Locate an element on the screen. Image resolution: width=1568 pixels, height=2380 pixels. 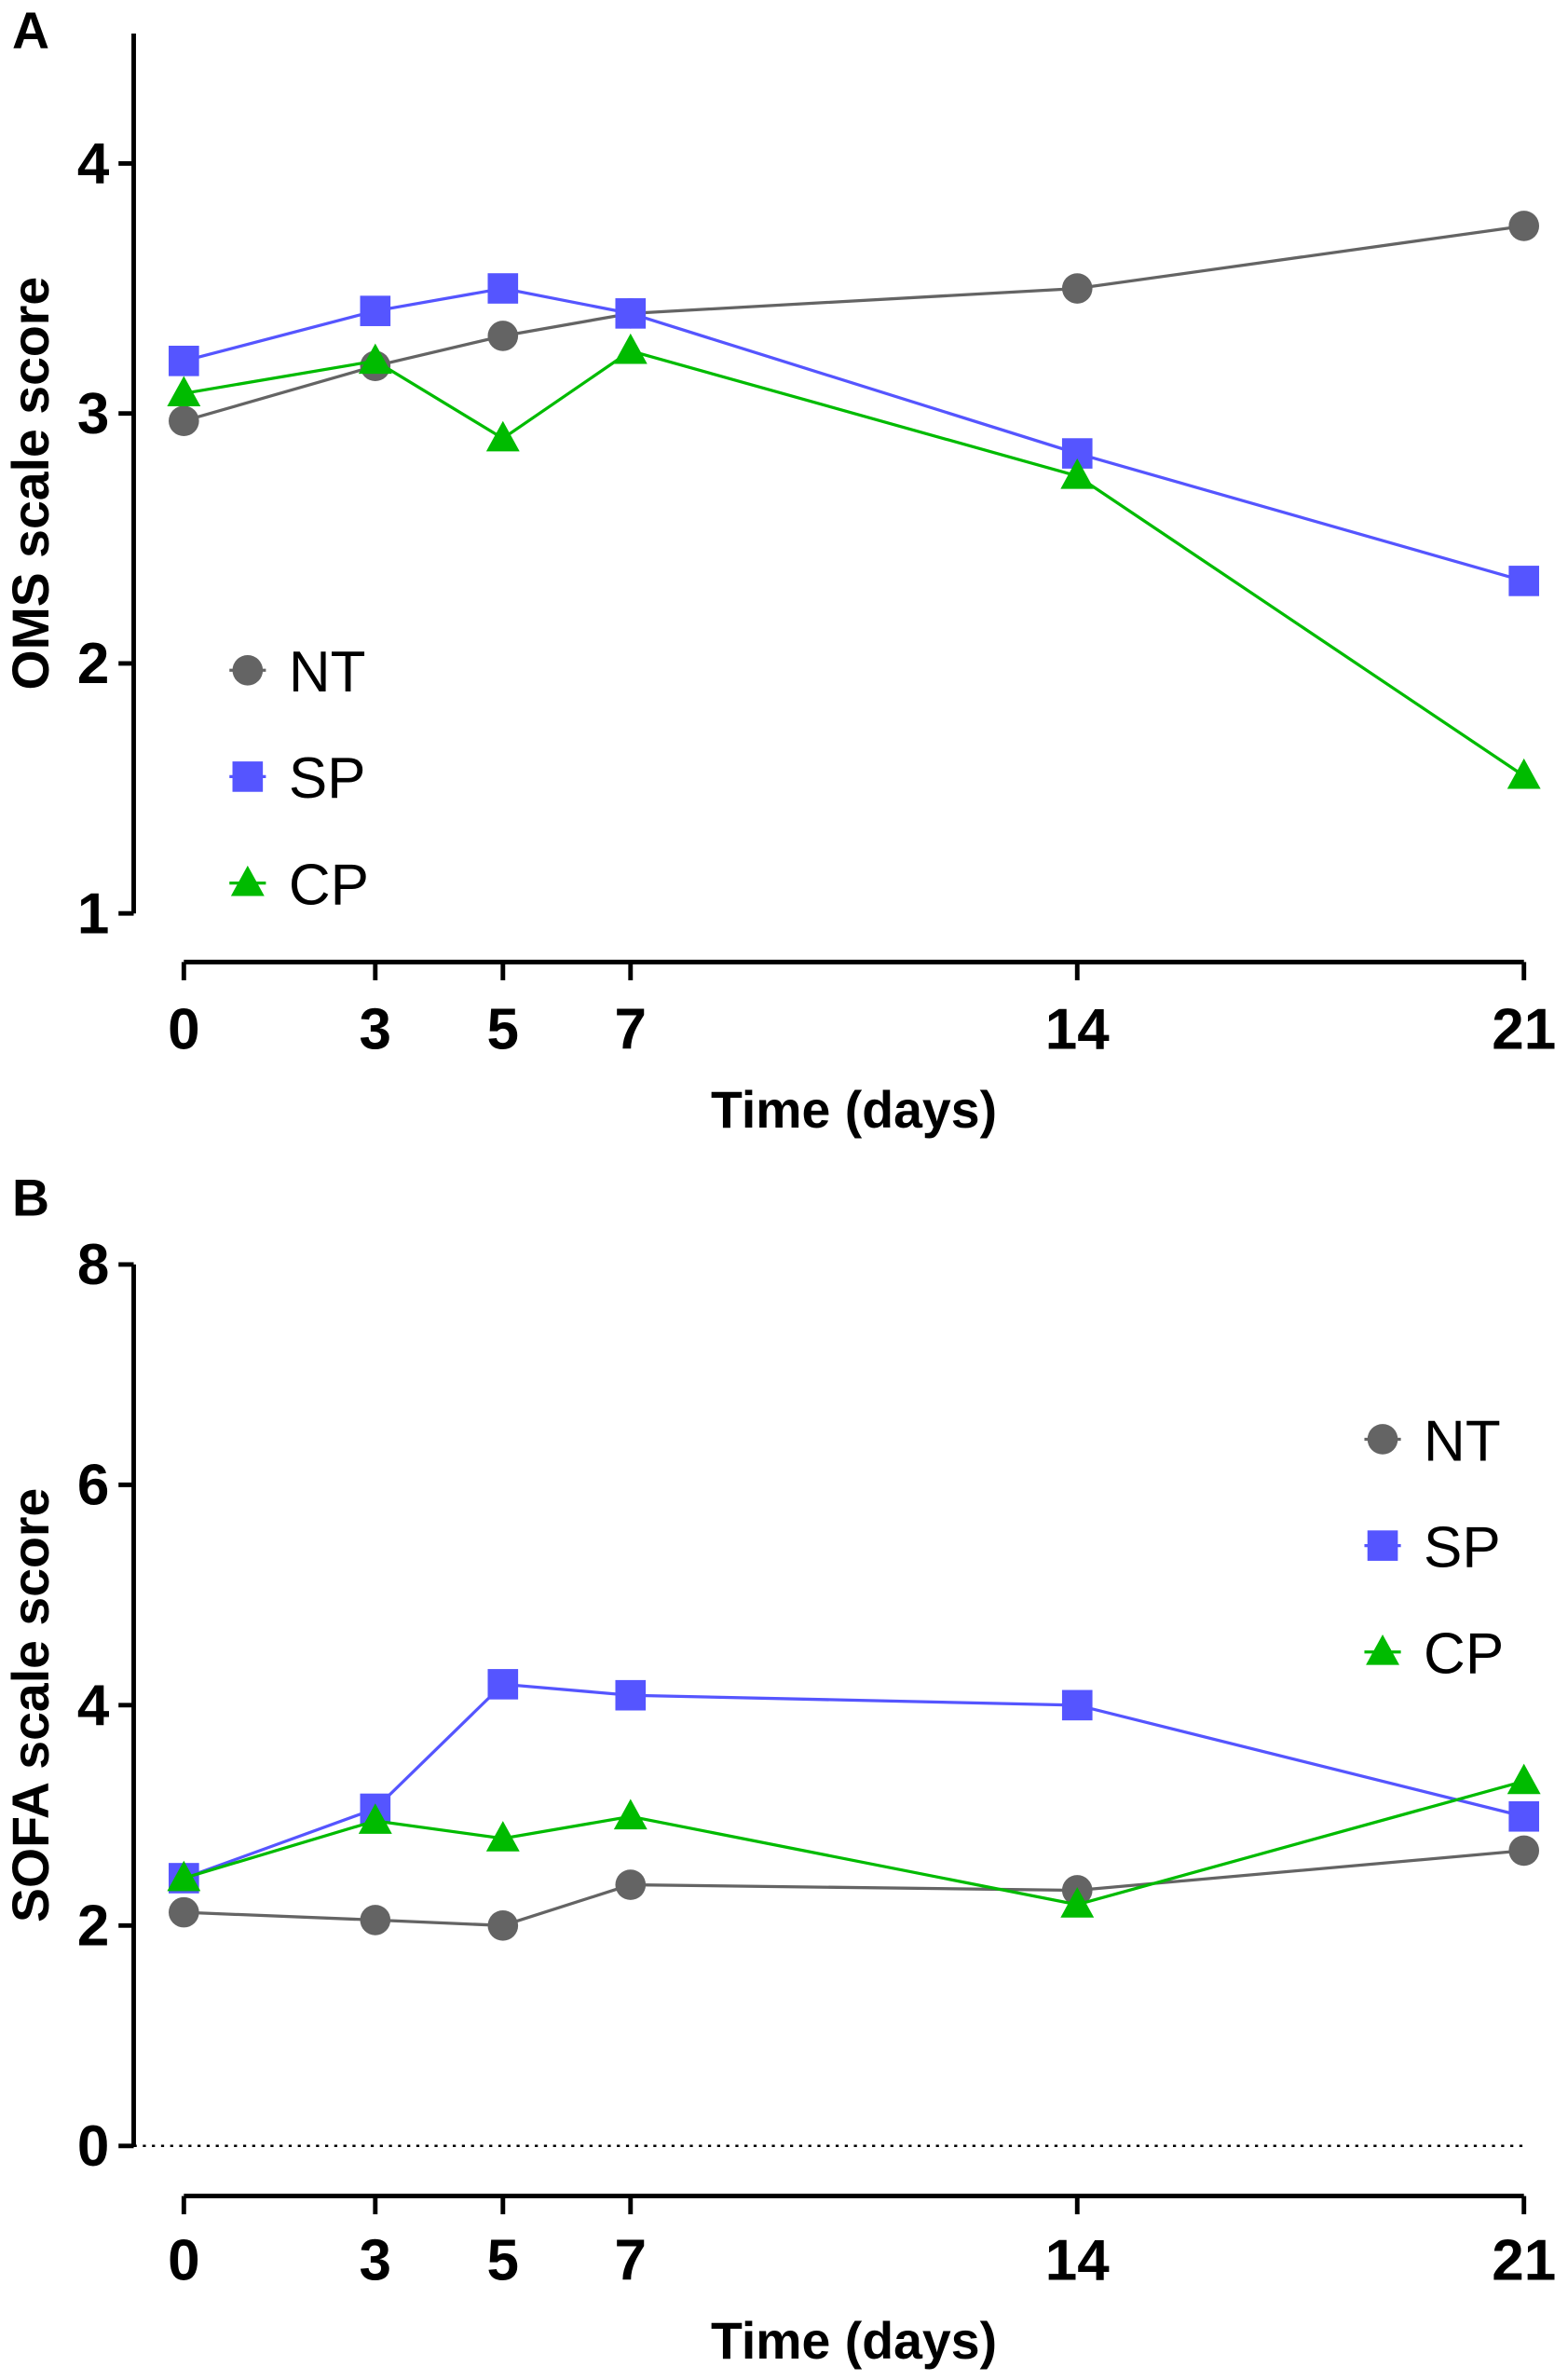
y-axis-label: SOFA scale score is located at coordinates (31, 1705).